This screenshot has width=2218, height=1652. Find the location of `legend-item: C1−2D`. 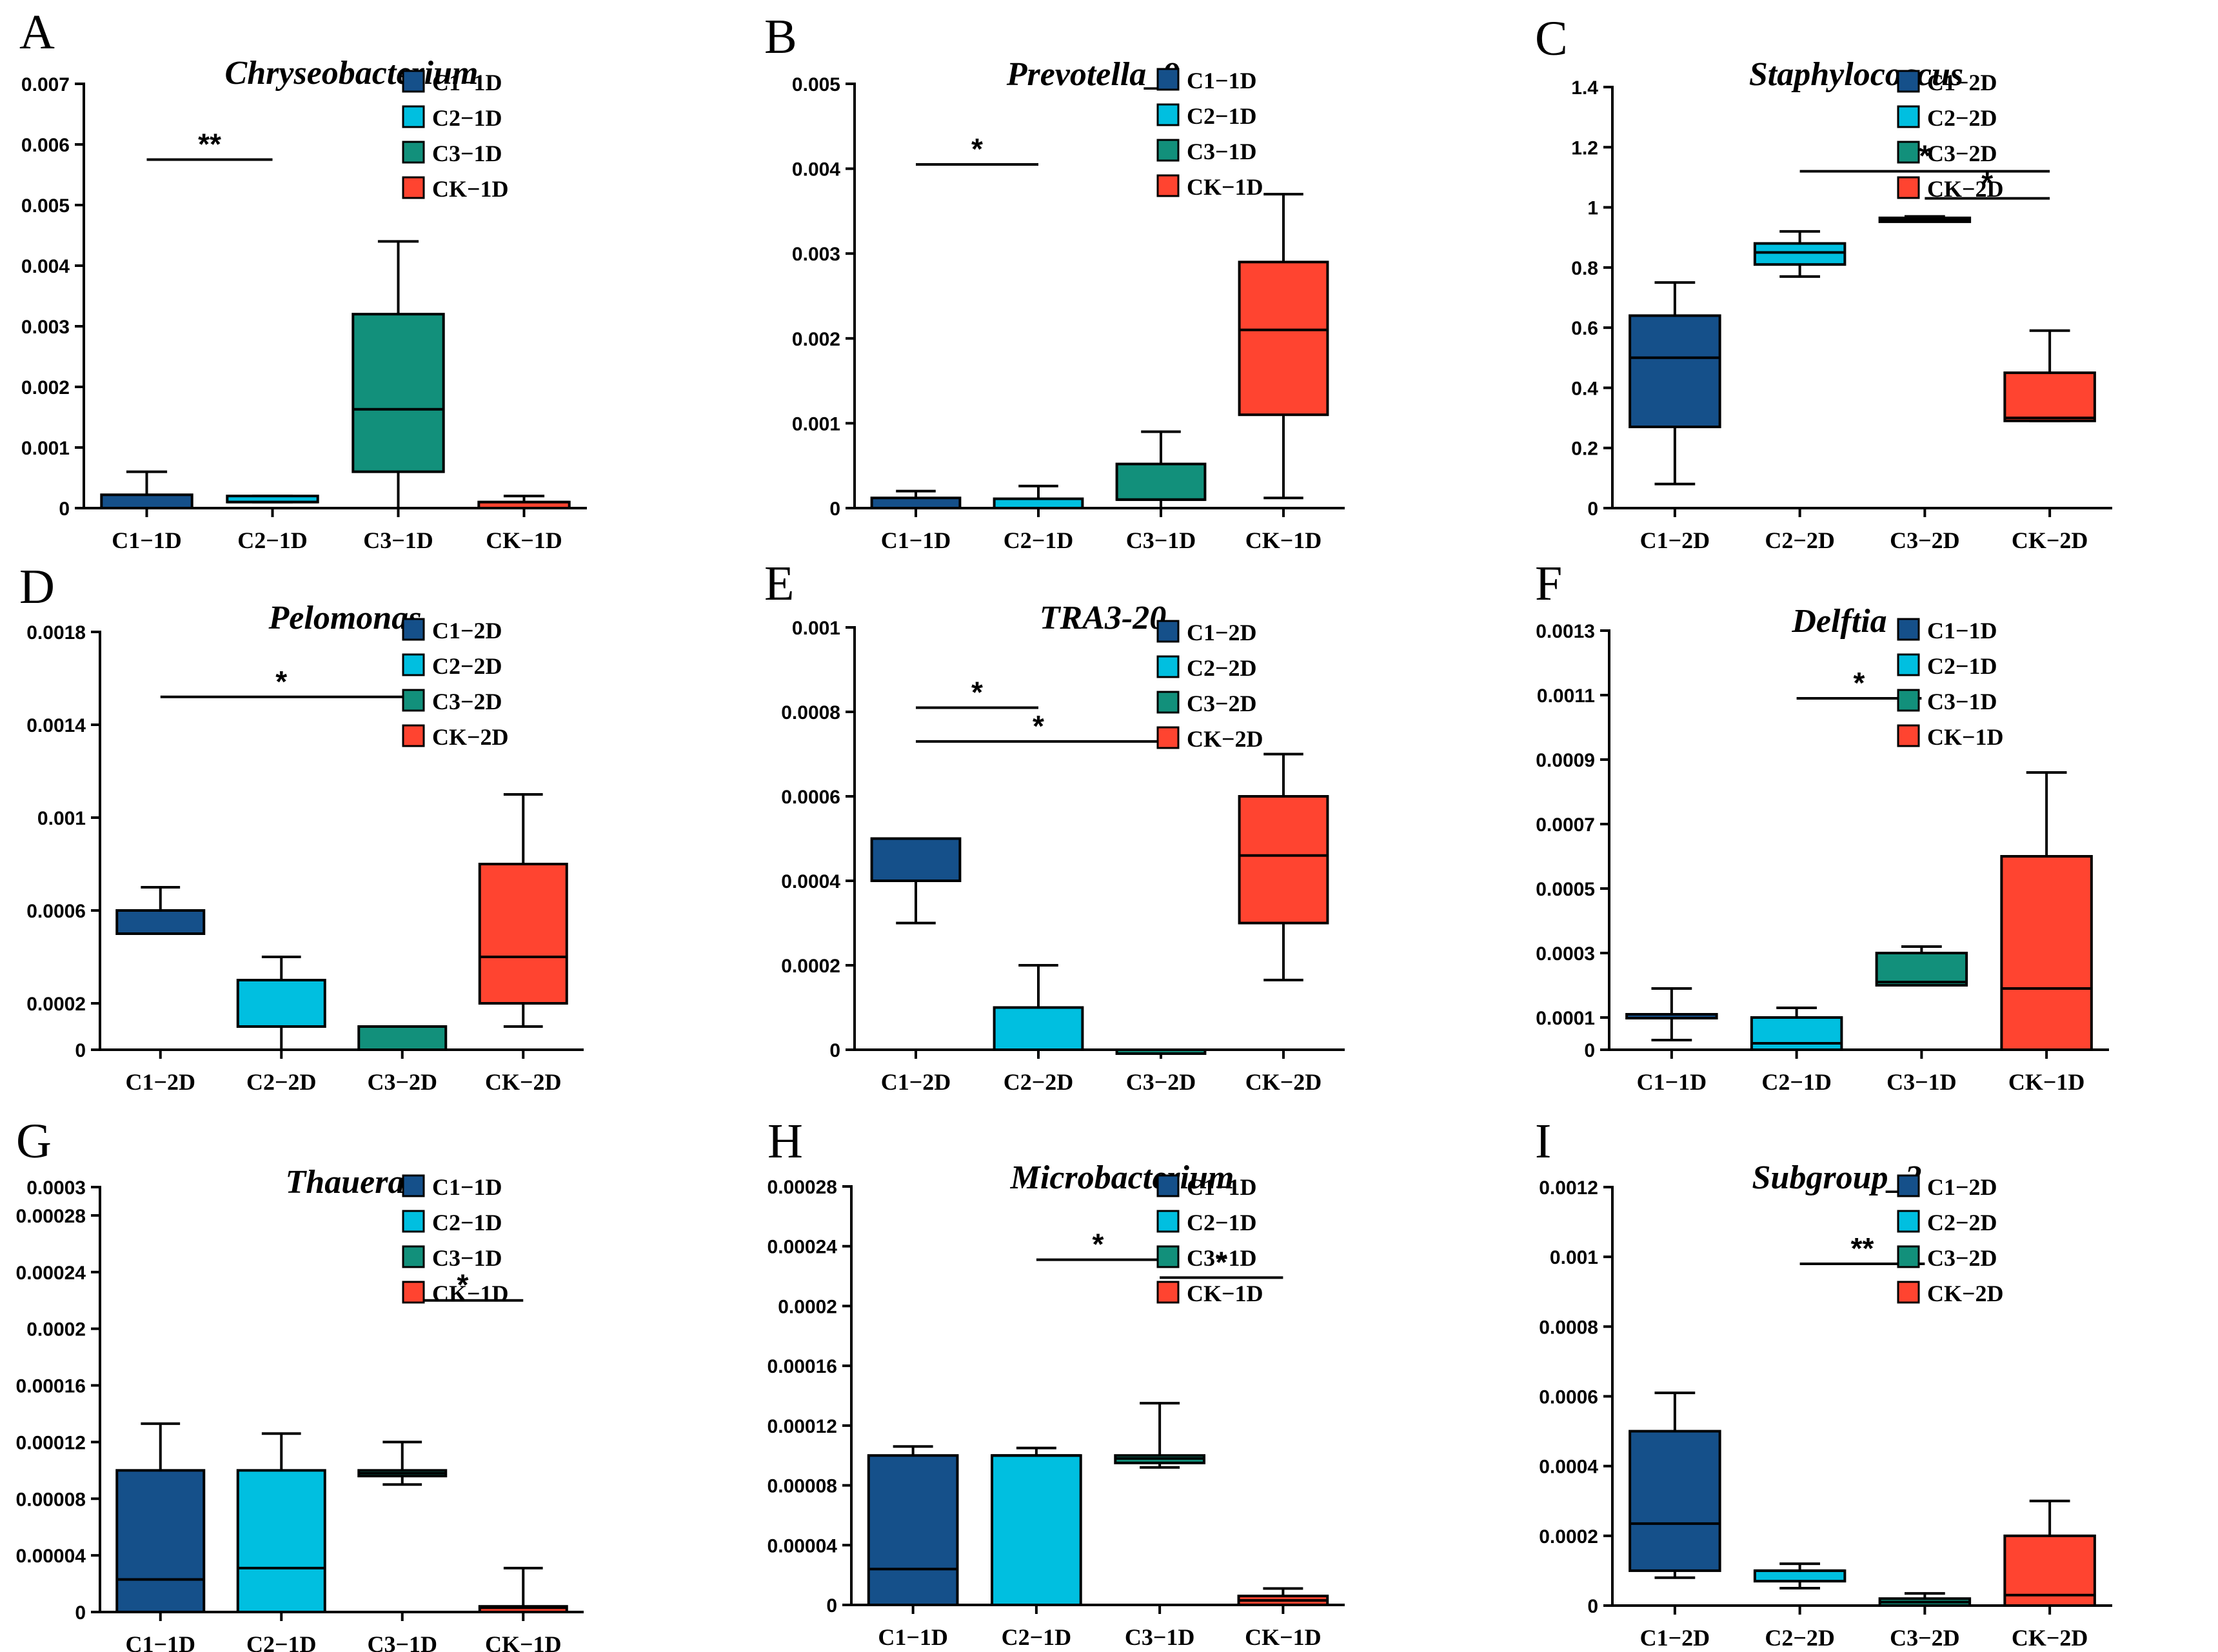

legend-item: C1−2D is located at coordinates (452, 631).